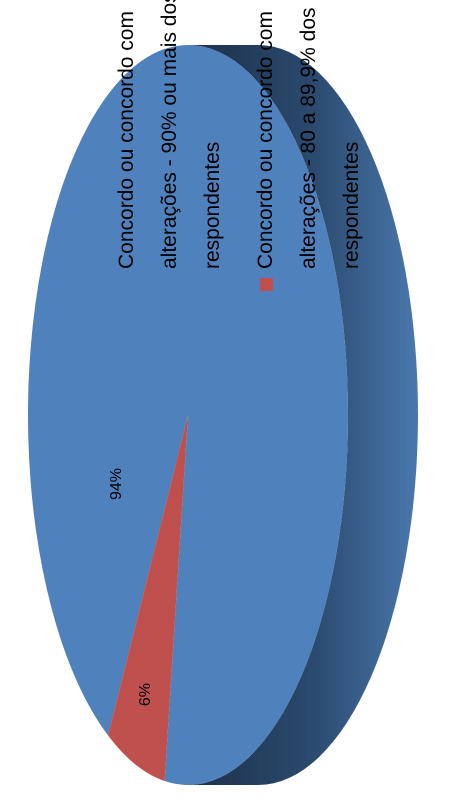 Image resolution: width=469 pixels, height=811 pixels. Describe the element at coordinates (145, 694) in the screenshot. I see `data-label-2: 6%` at that location.